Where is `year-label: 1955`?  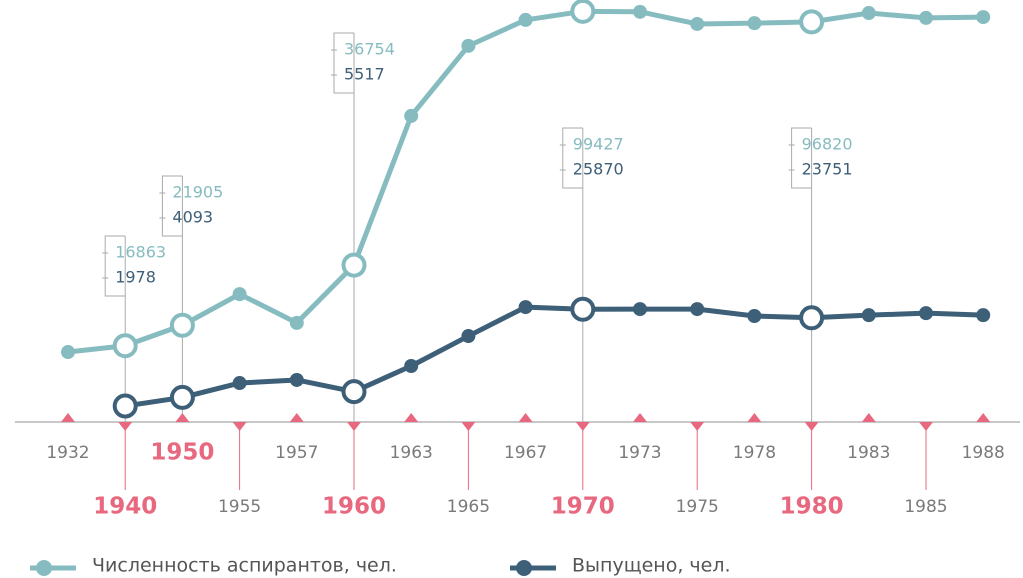 year-label: 1955 is located at coordinates (239, 507).